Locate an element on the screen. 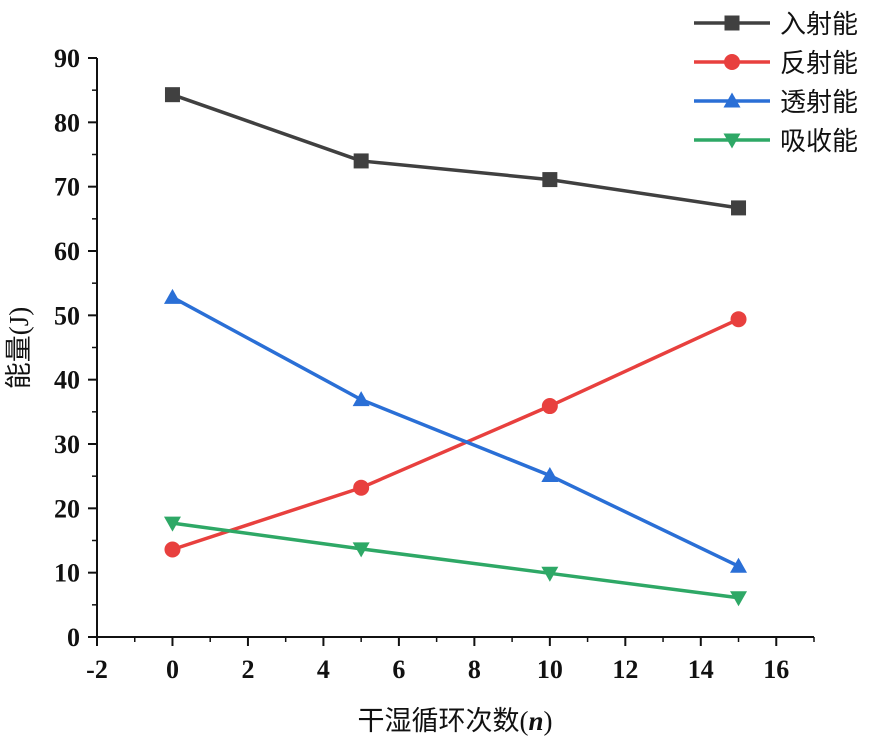 This screenshot has width=881, height=744. y-tick-label: 20 is located at coordinates (67, 508).